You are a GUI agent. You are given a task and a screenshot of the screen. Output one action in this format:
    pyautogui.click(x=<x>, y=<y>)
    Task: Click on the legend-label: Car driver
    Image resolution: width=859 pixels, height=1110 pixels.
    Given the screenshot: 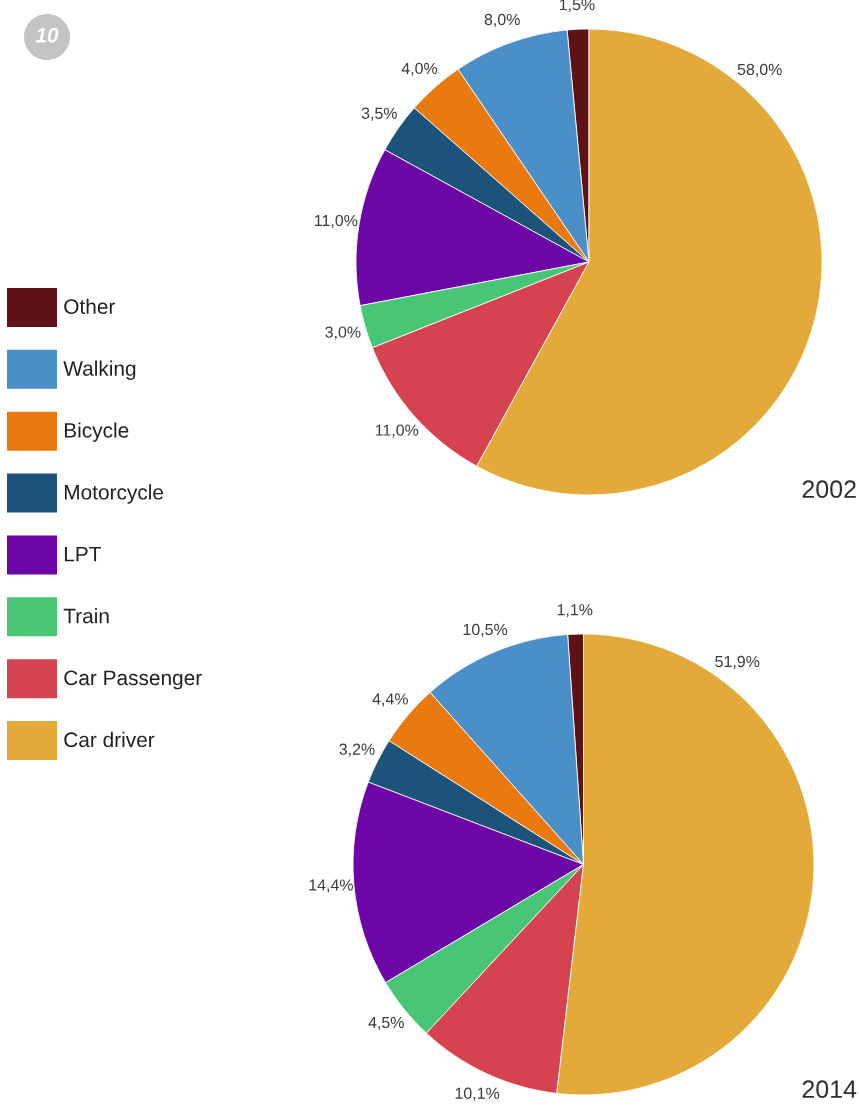 What is the action you would take?
    pyautogui.click(x=109, y=739)
    